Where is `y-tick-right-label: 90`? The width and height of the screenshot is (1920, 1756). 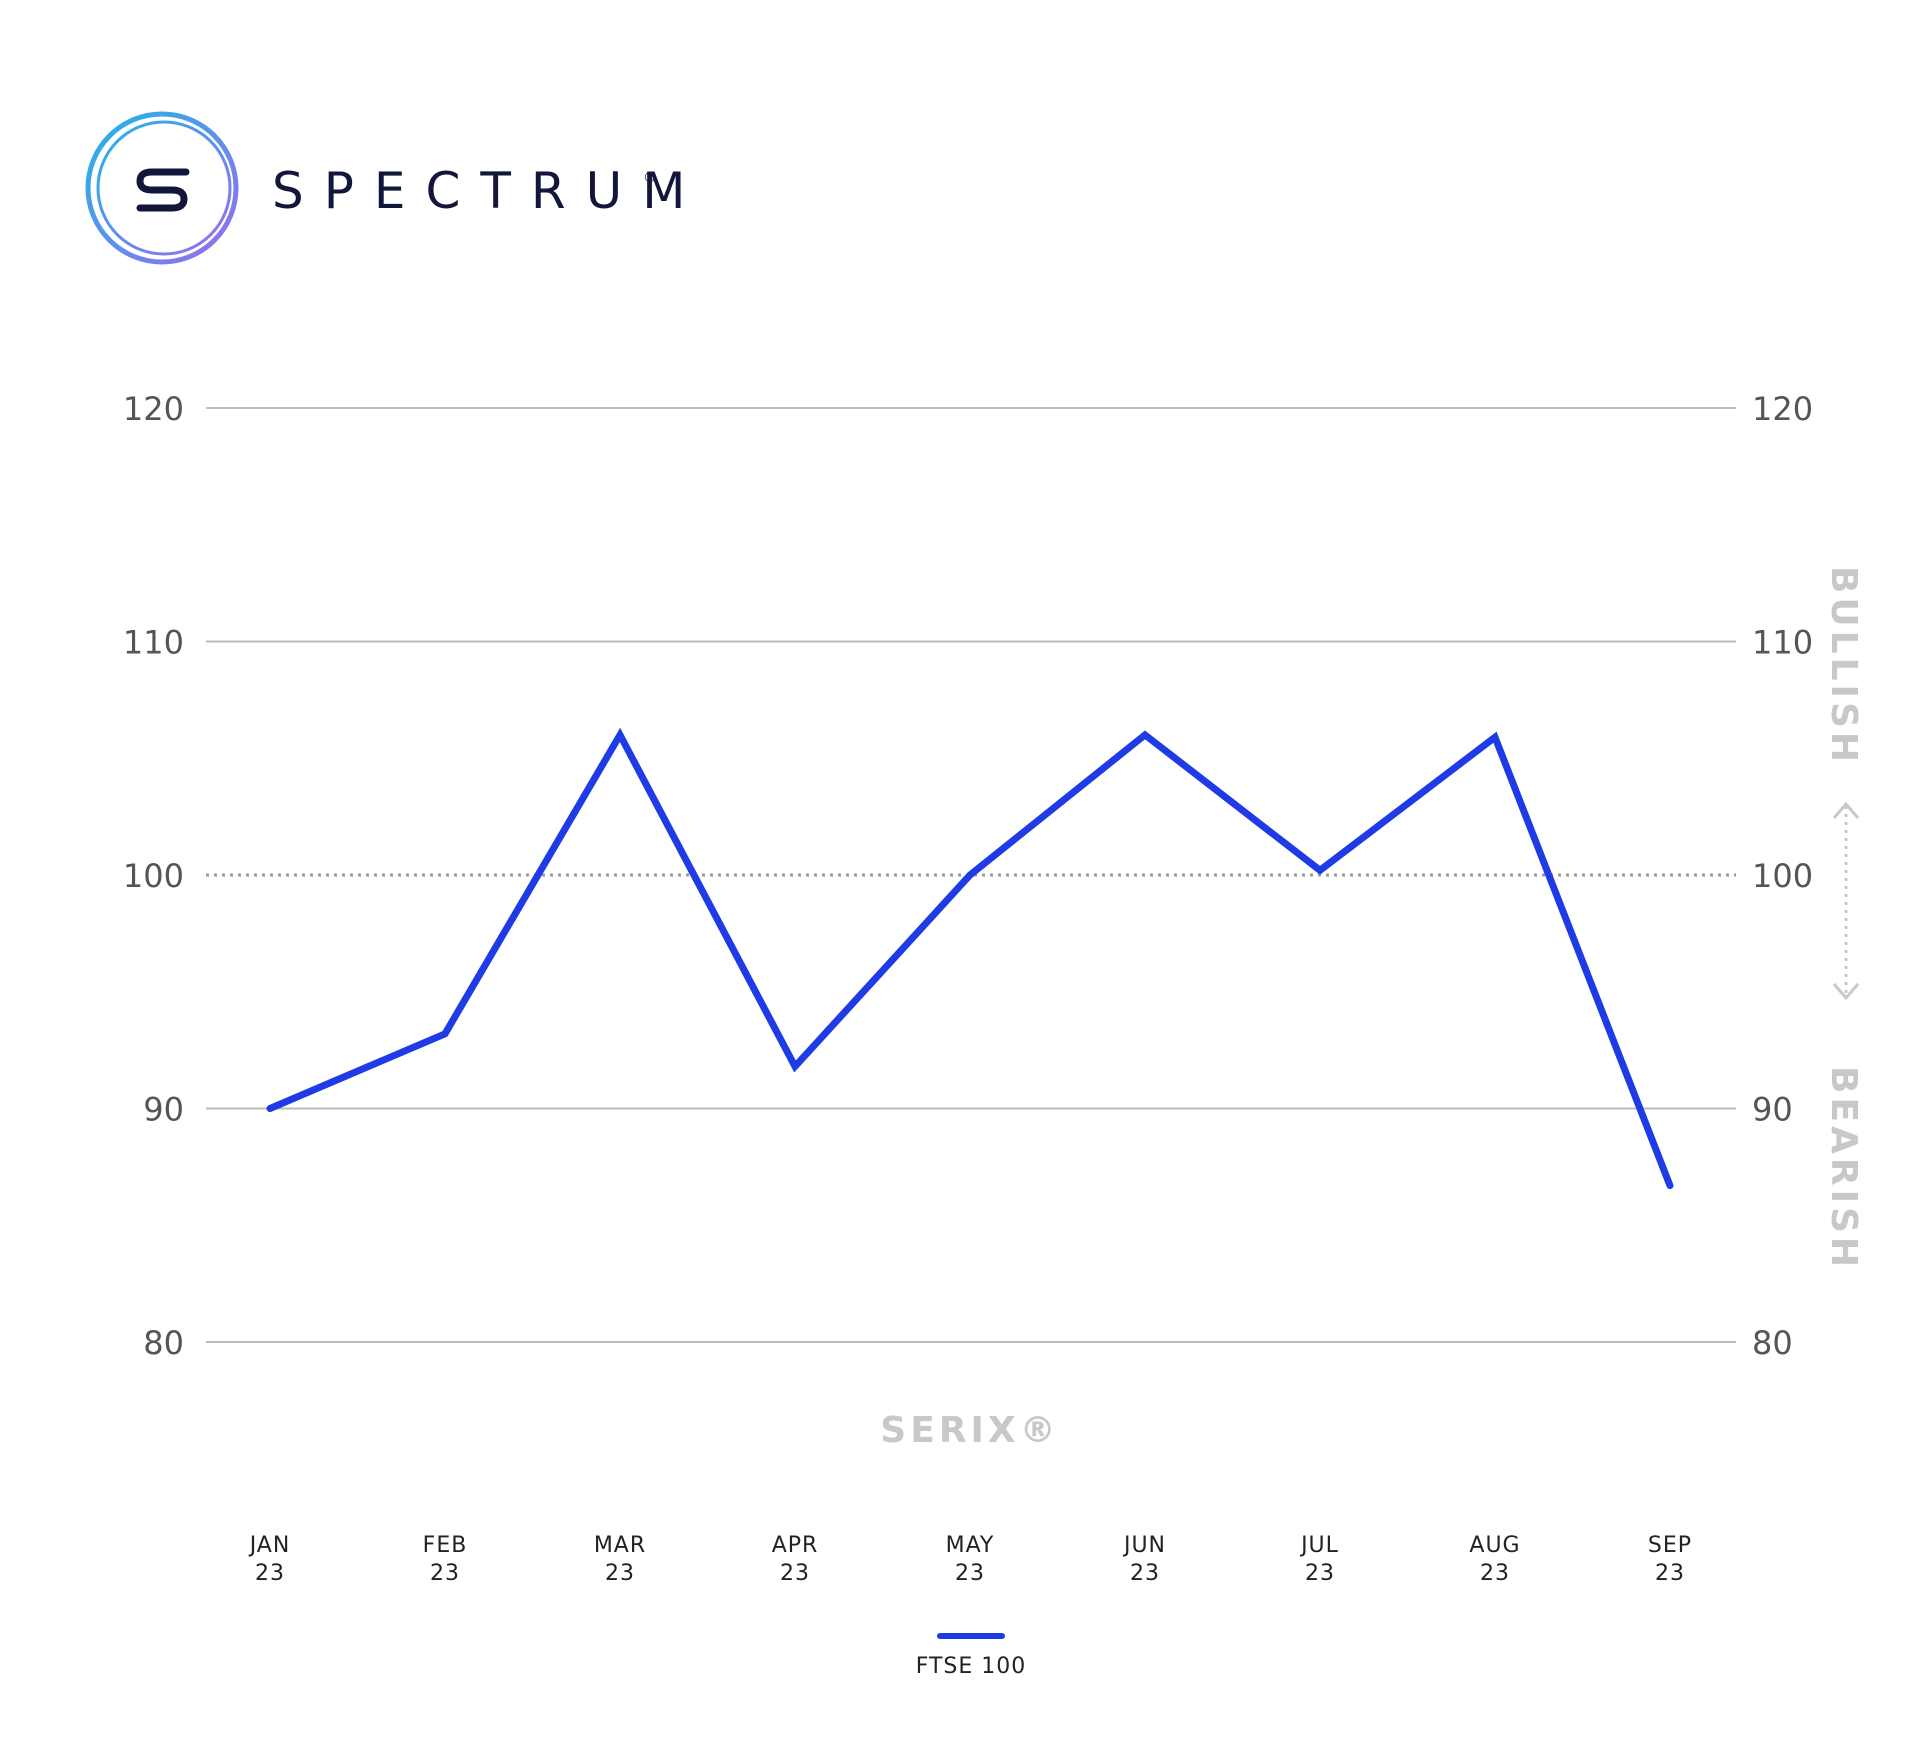
y-tick-right-label: 90 is located at coordinates (1772, 1110).